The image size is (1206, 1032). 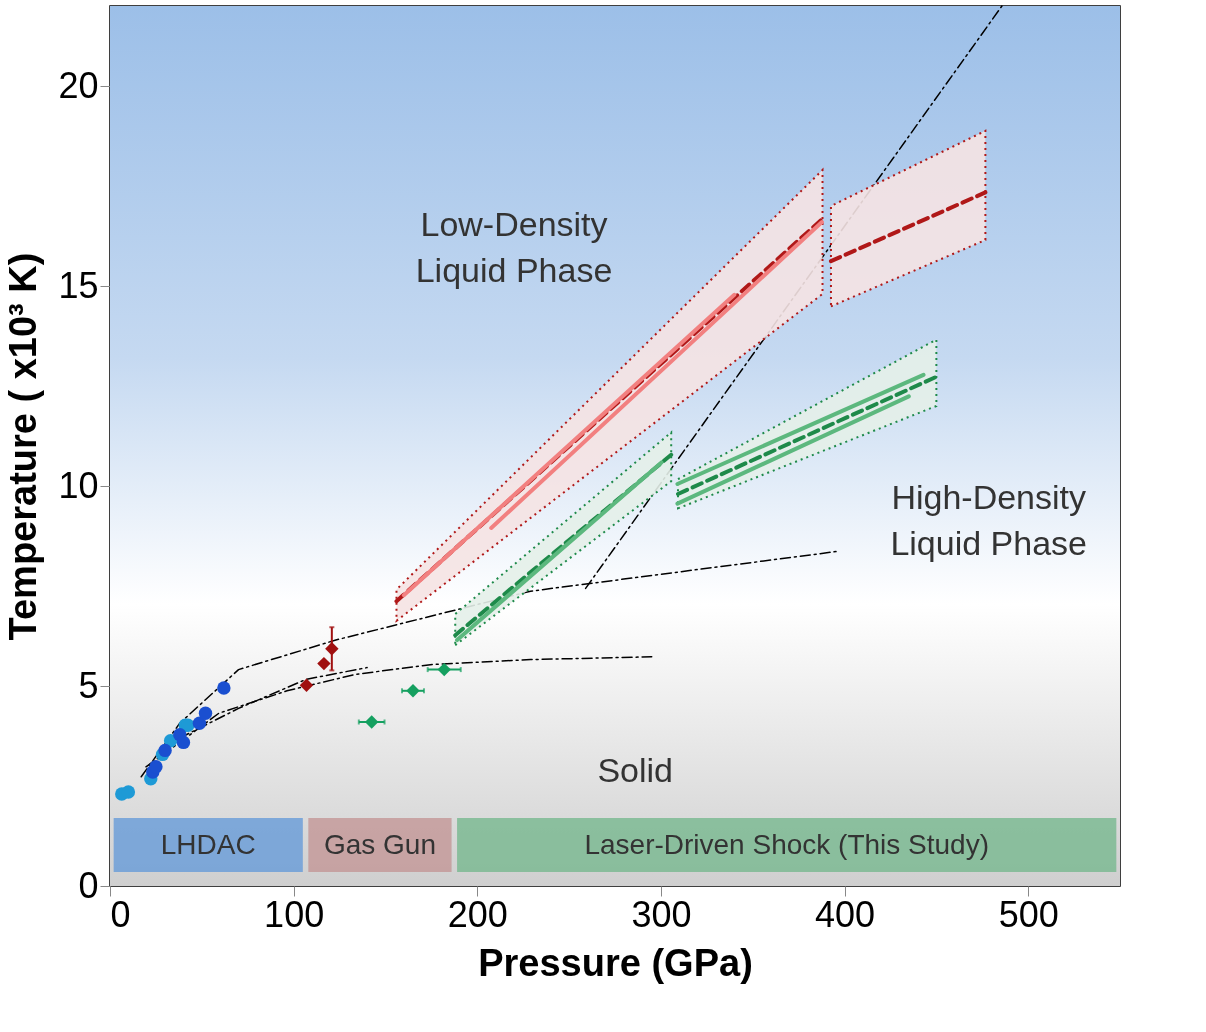 What do you see at coordinates (988, 519) in the screenshot?
I see `annotation: High-Density Liquid Phase` at bounding box center [988, 519].